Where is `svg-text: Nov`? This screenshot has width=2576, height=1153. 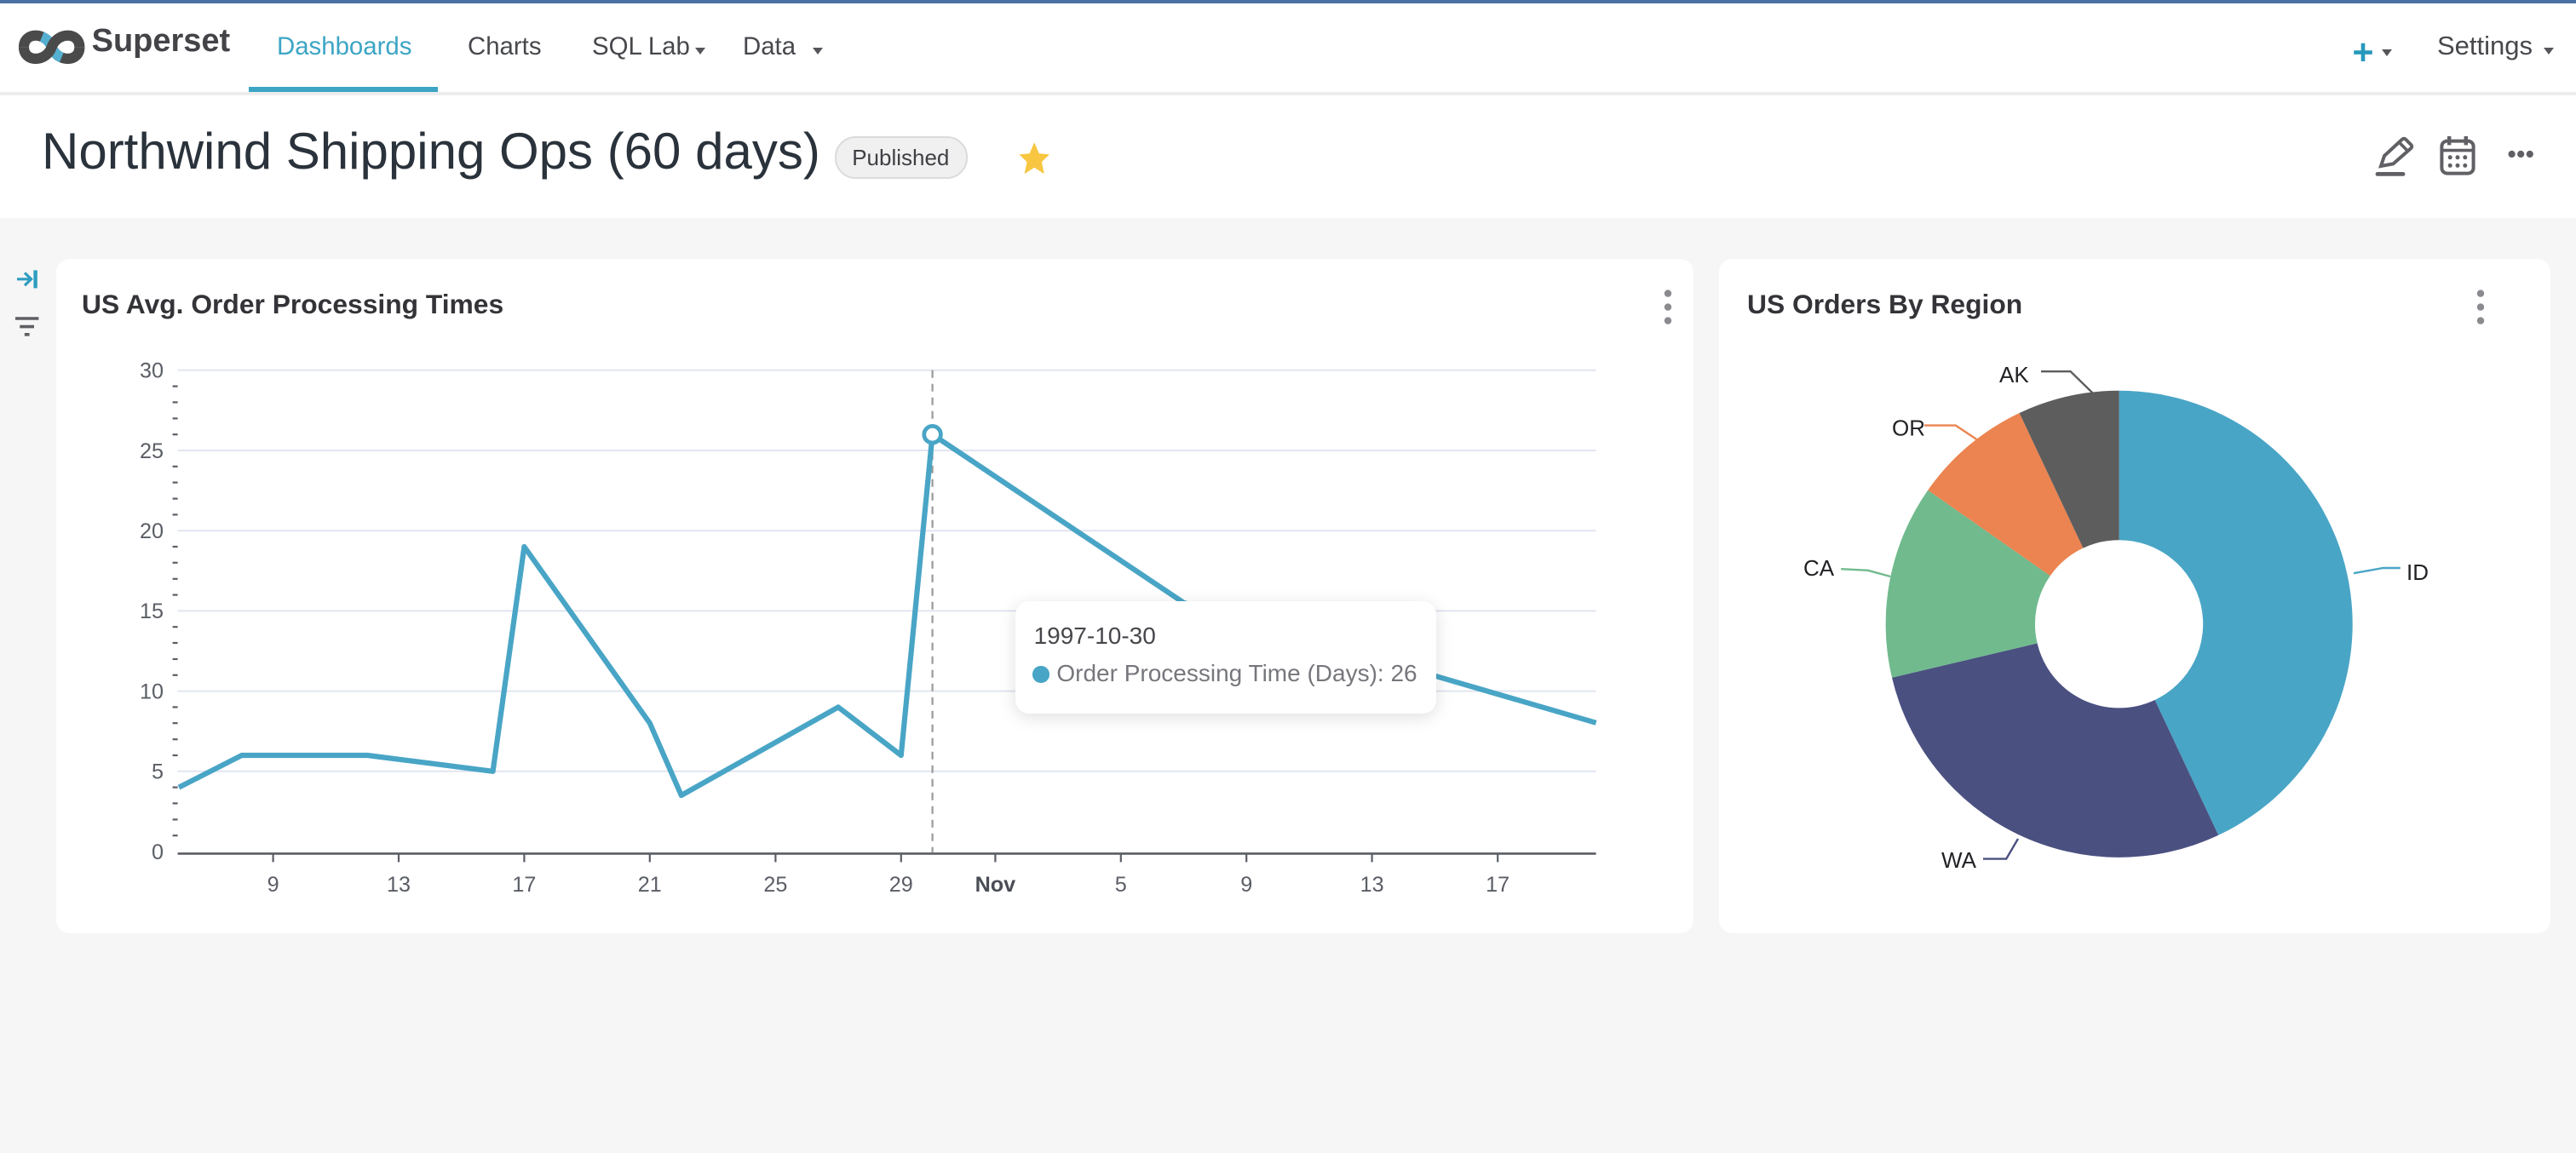 svg-text: Nov is located at coordinates (995, 885).